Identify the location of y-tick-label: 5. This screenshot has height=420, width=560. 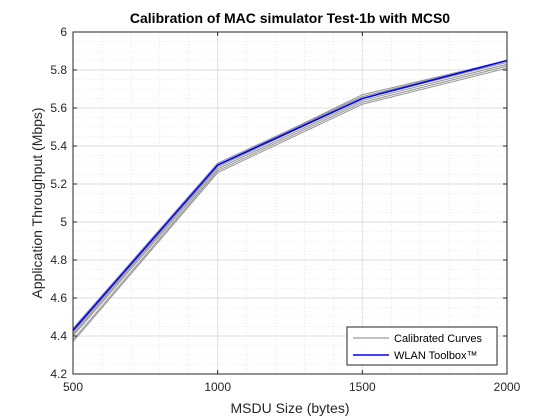
(63, 222).